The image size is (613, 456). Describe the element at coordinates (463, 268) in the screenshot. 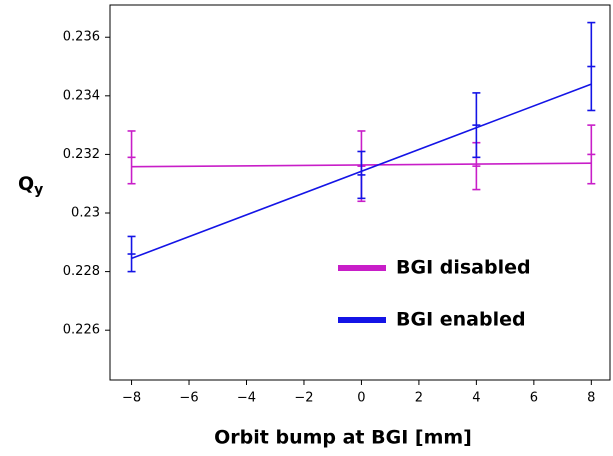

I see `legend-label: BGI disabled` at that location.